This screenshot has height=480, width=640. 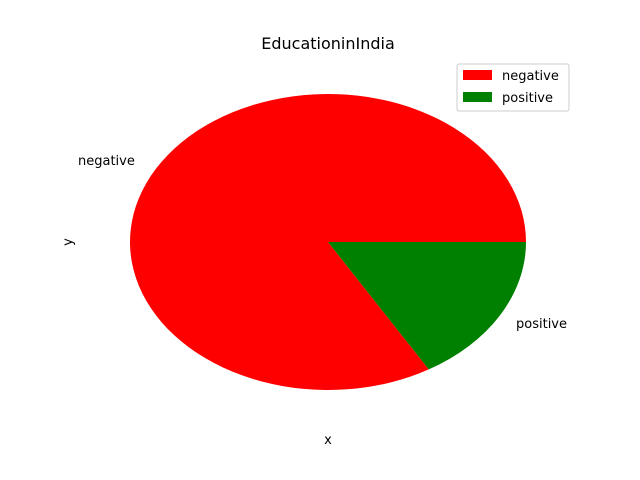 What do you see at coordinates (106, 161) in the screenshot?
I see `slice-label-negative: negative` at bounding box center [106, 161].